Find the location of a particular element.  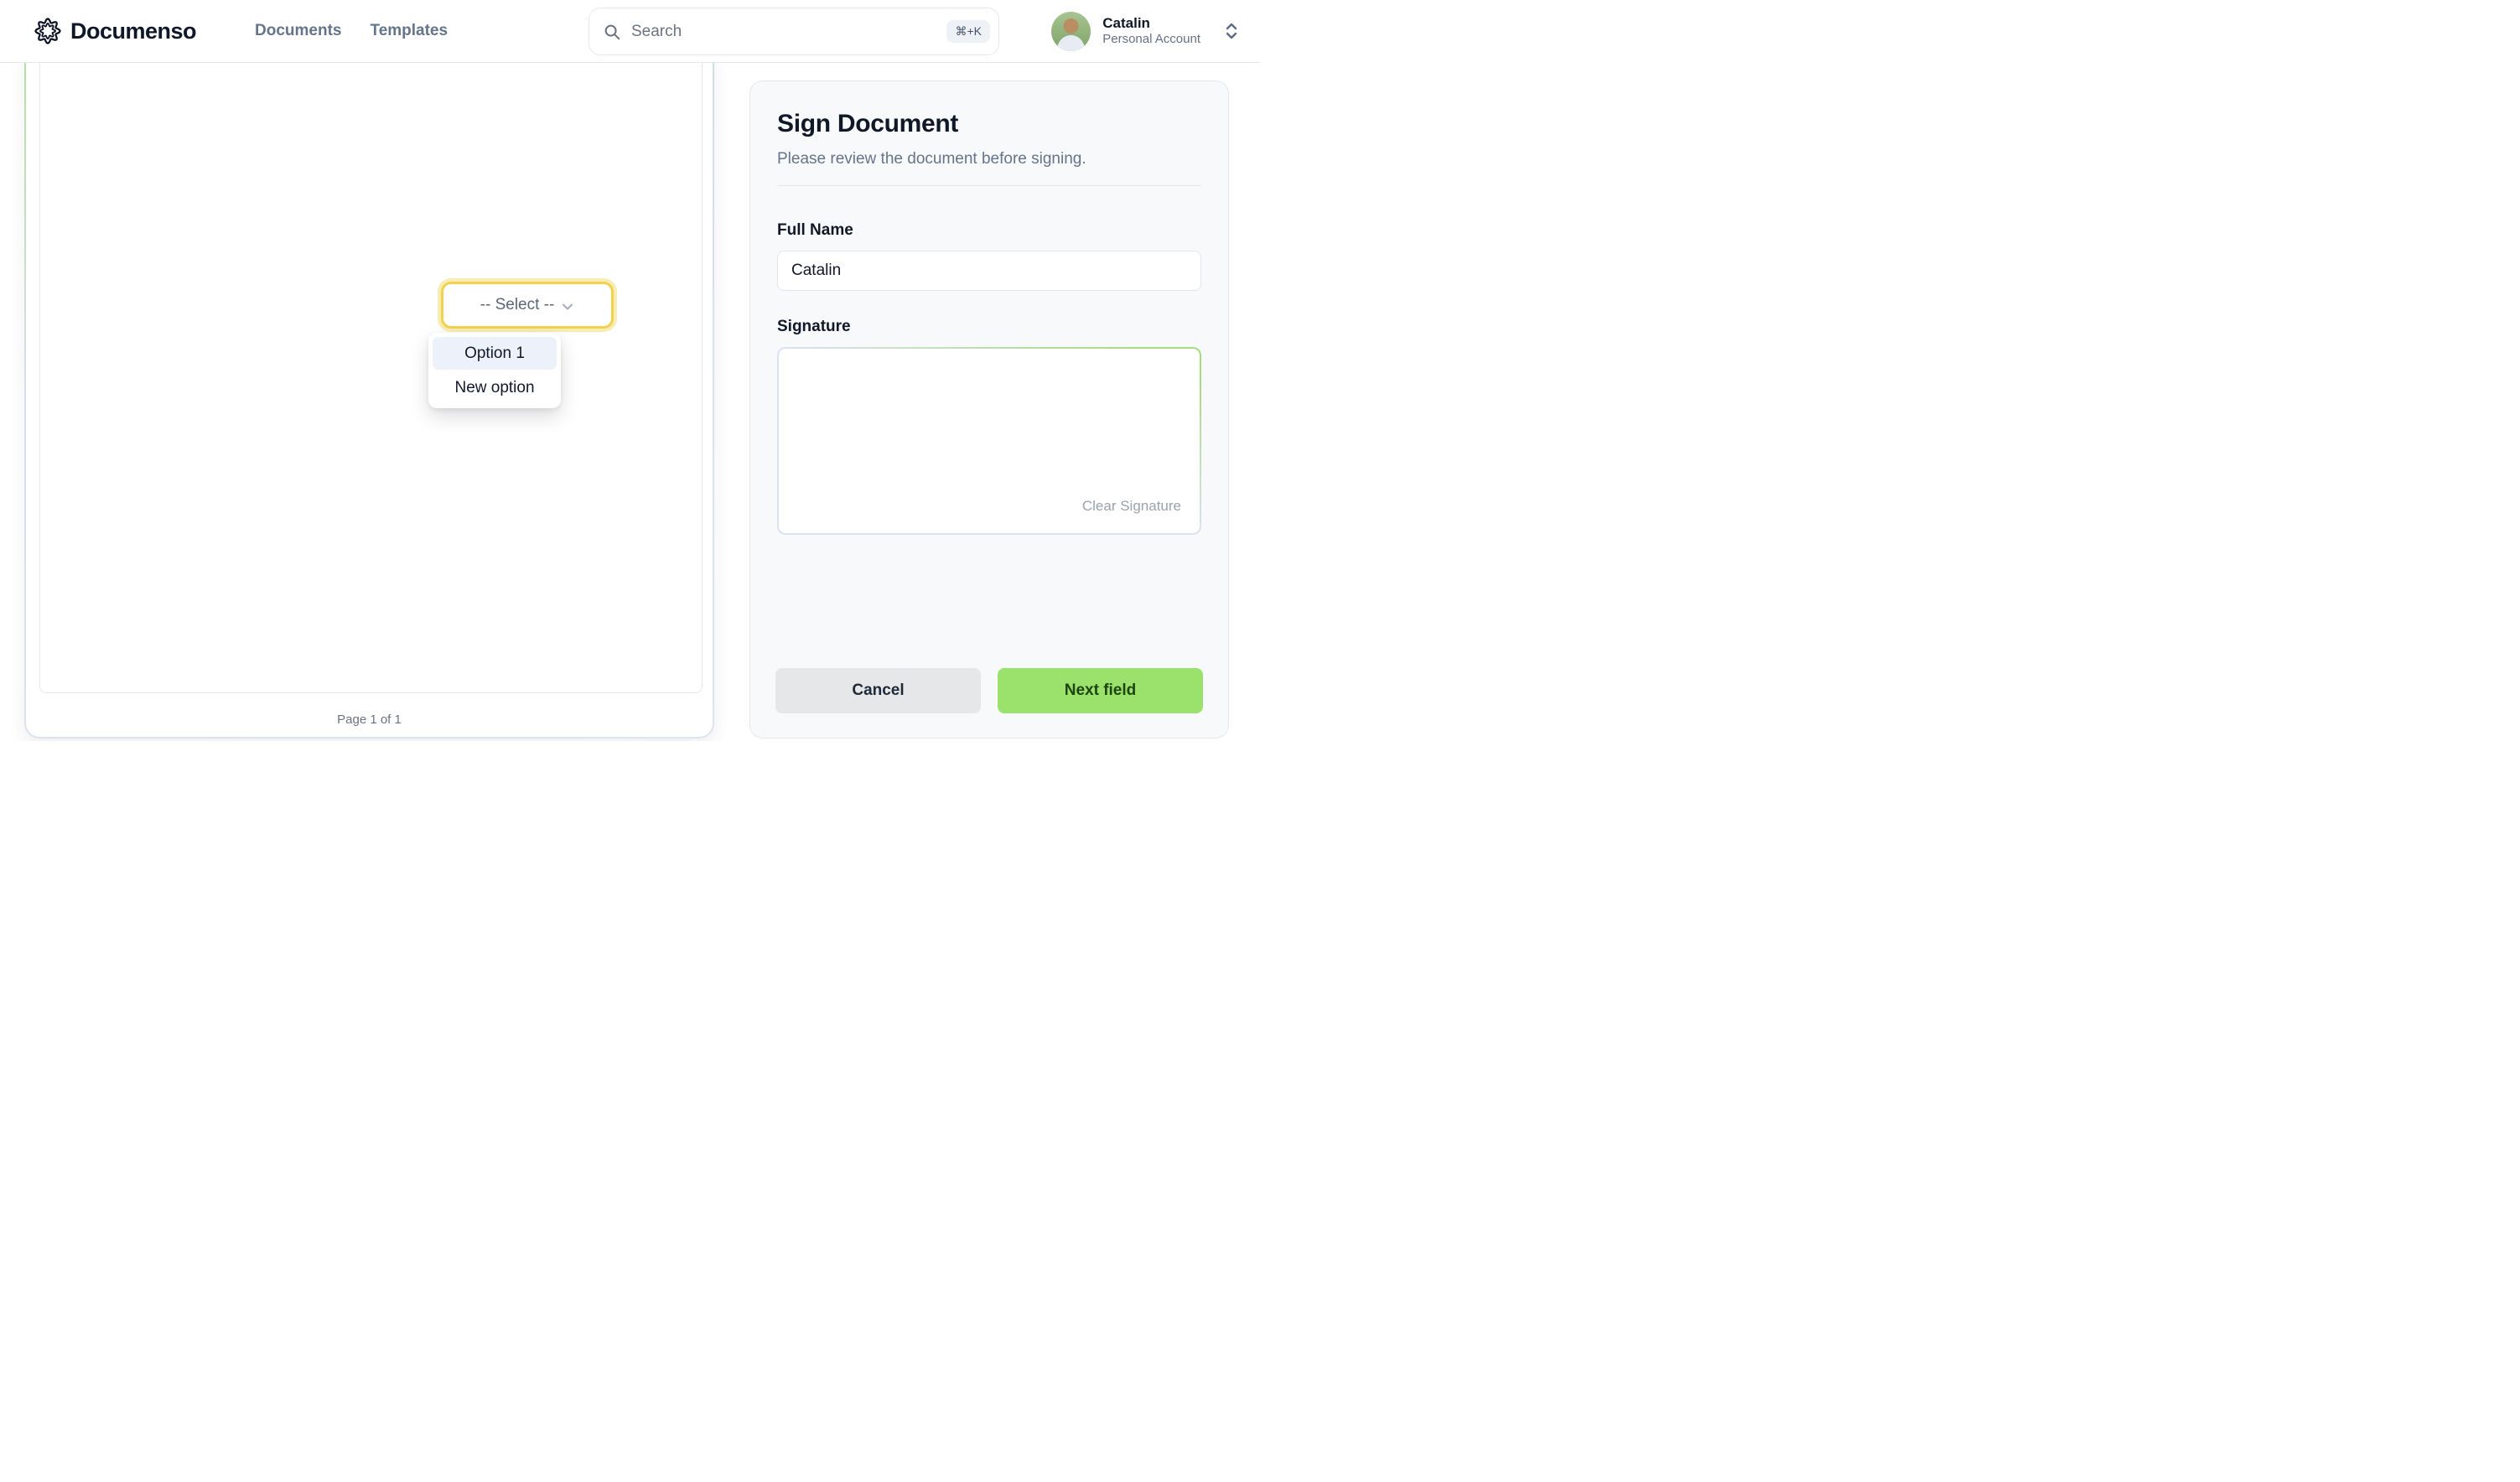

documenso-logo-icon is located at coordinates (47, 31).